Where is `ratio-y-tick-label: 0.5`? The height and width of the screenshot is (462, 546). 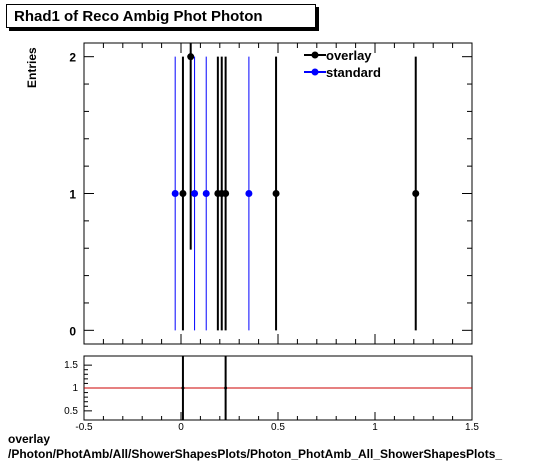
ratio-y-tick-label: 0.5 is located at coordinates (71, 411).